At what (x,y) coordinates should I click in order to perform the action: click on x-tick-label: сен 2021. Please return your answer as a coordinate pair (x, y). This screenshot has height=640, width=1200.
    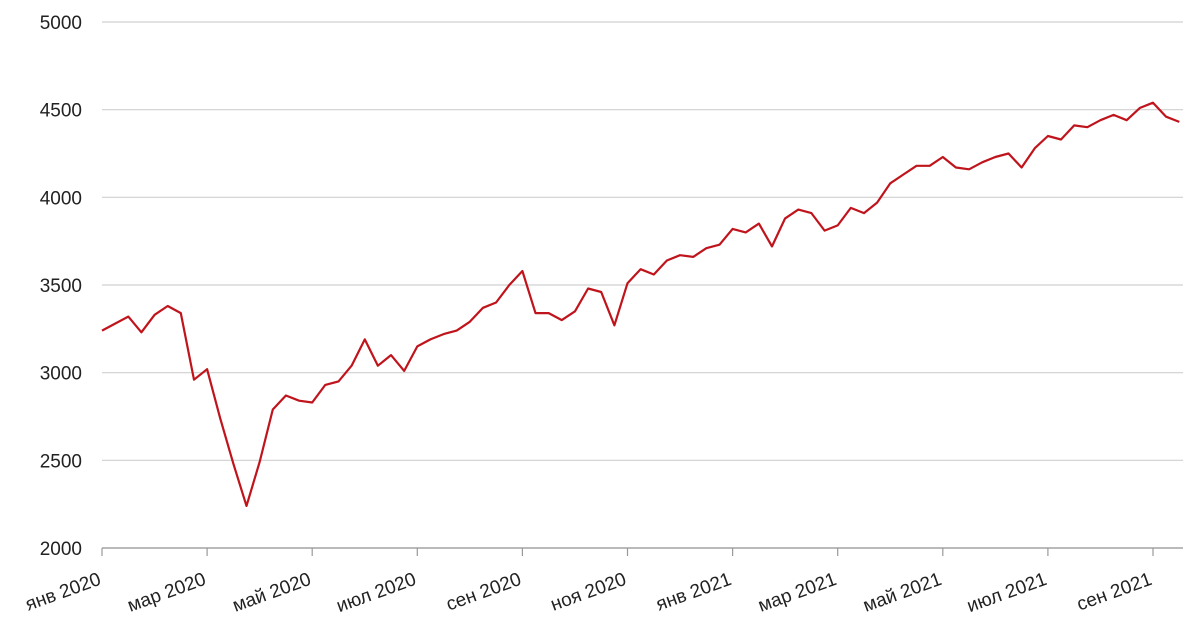
    Looking at the image, I should click on (1114, 592).